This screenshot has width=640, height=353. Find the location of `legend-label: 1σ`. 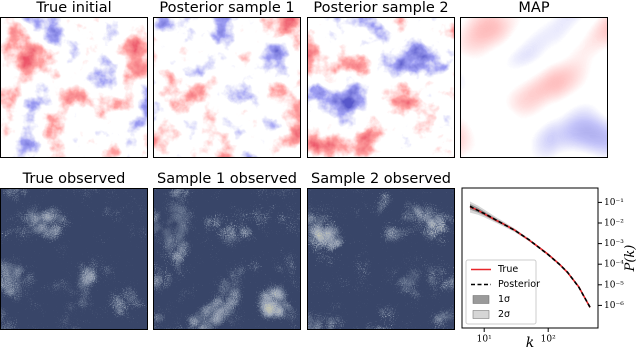

legend-label: 1σ is located at coordinates (504, 299).